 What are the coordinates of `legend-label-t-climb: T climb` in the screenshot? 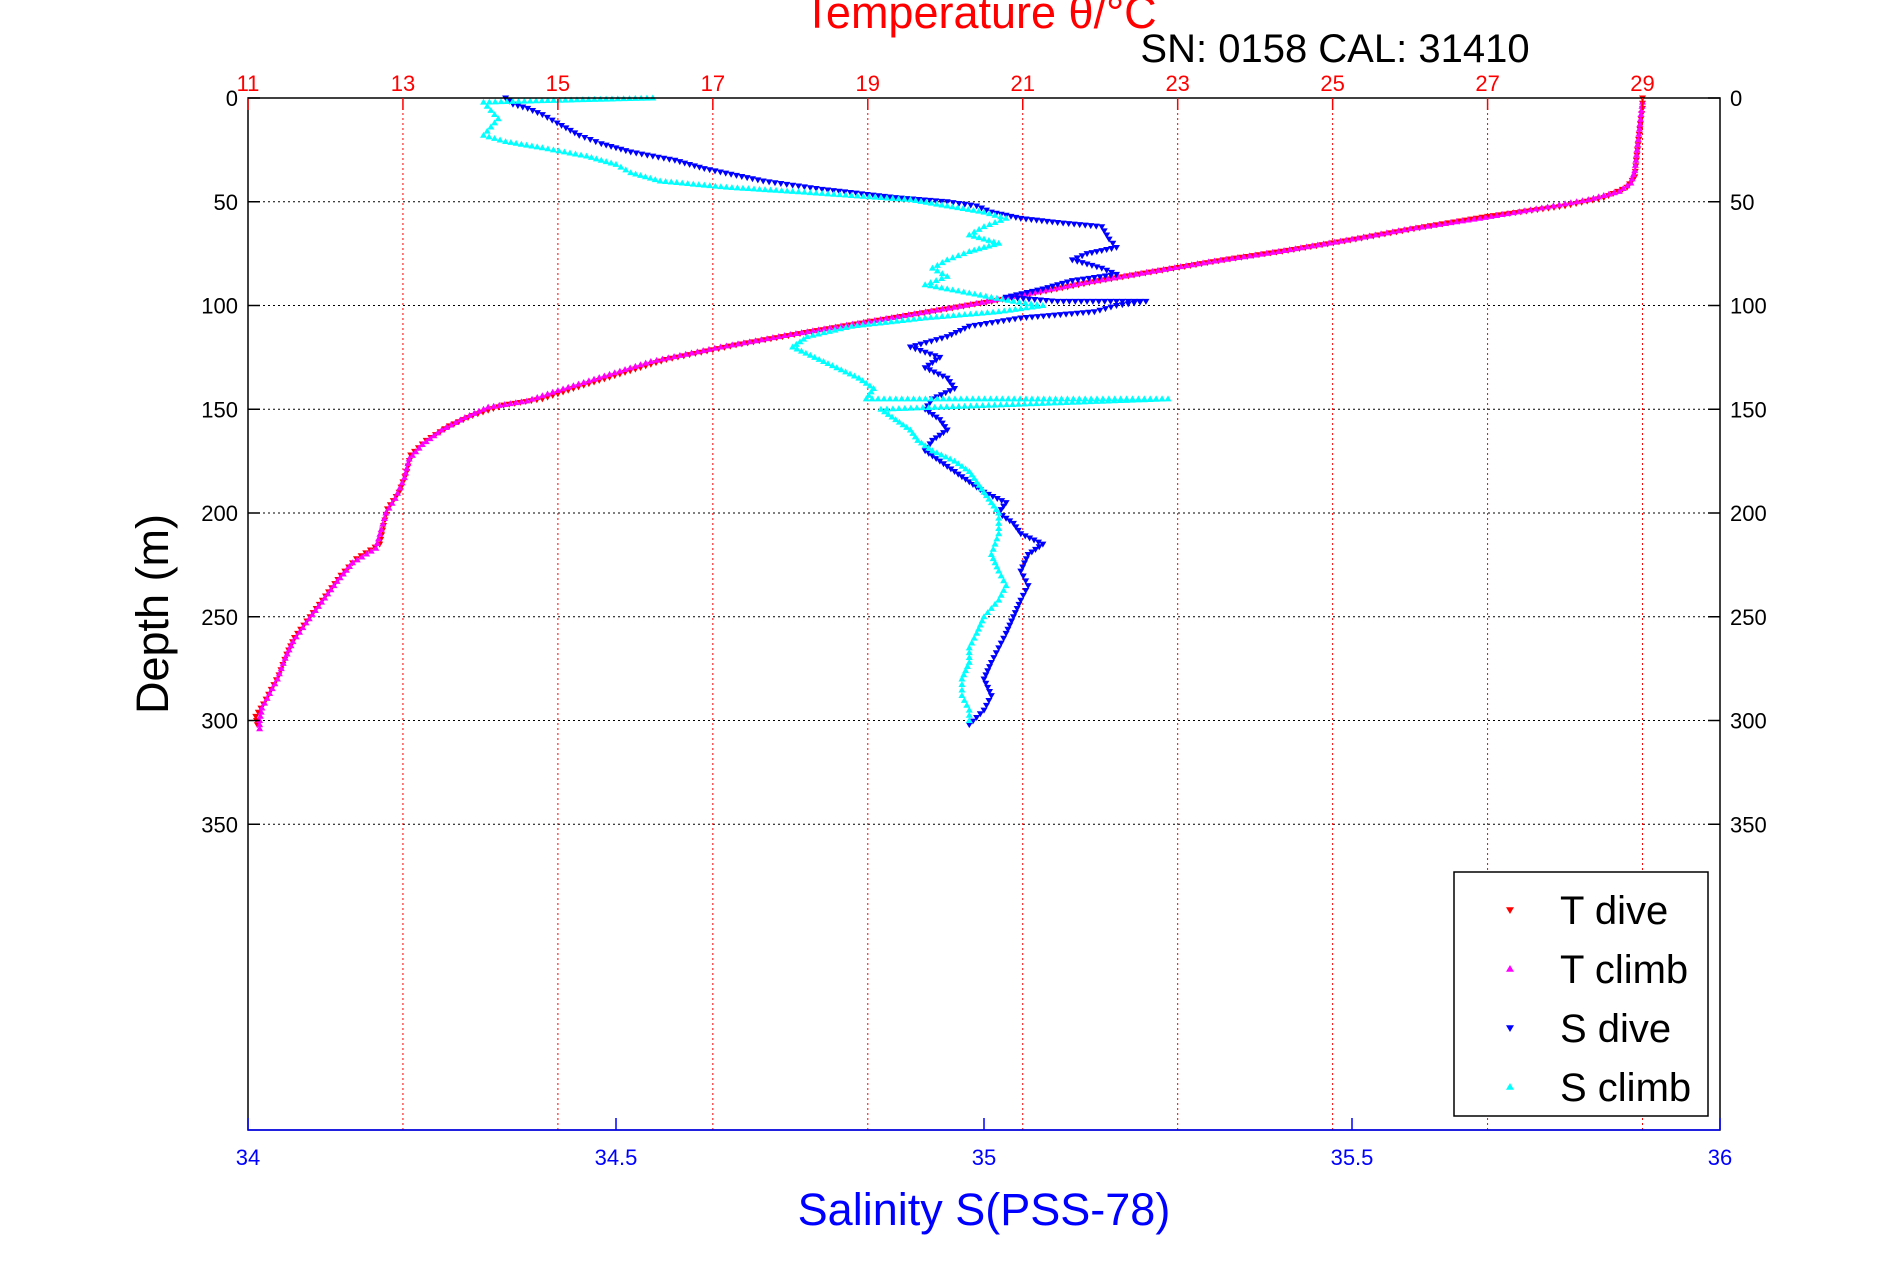 It's located at (1624, 970).